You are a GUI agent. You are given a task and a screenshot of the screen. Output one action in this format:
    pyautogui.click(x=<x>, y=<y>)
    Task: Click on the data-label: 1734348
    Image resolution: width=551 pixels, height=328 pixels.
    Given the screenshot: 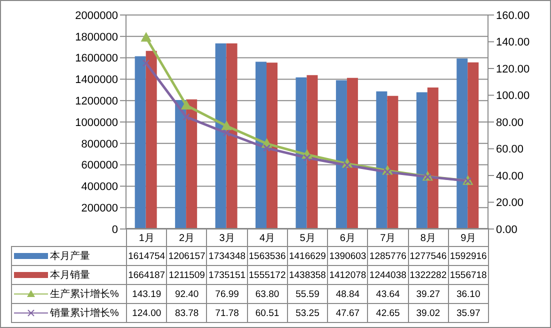 What is the action you would take?
    pyautogui.click(x=227, y=256)
    